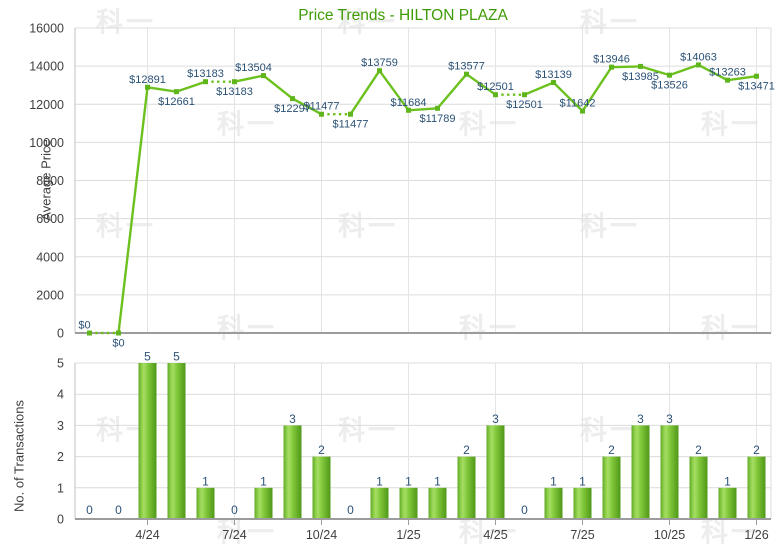 The height and width of the screenshot is (550, 780). I want to click on transaction-count-label: 5, so click(147, 357).